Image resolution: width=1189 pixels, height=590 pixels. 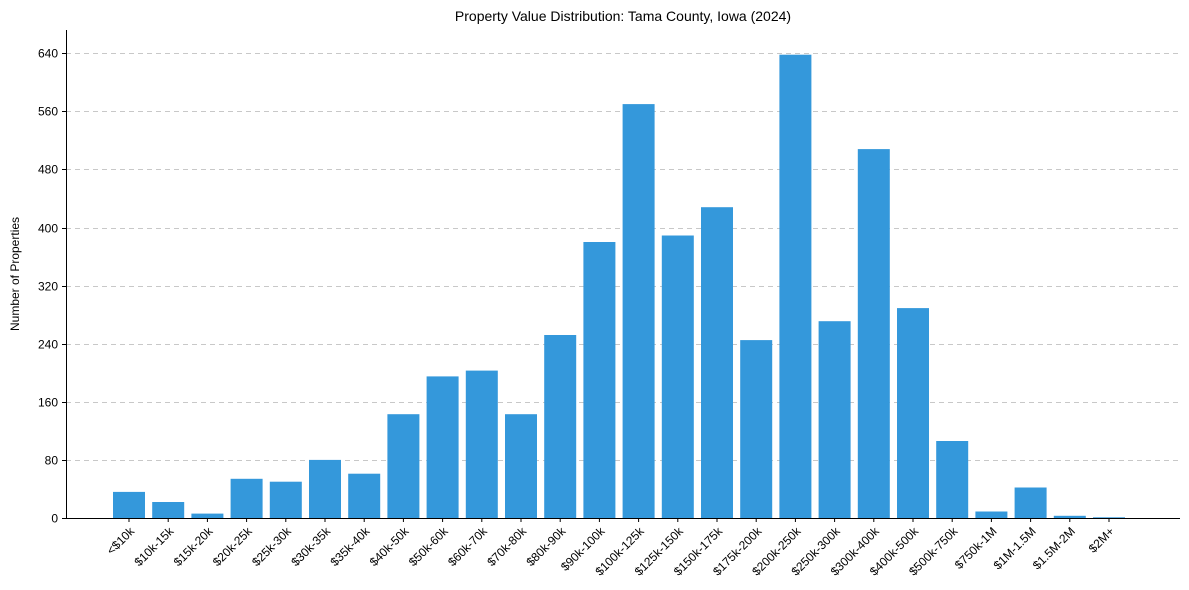 What do you see at coordinates (507, 547) in the screenshot?
I see `x-tick-label: $70k-80k` at bounding box center [507, 547].